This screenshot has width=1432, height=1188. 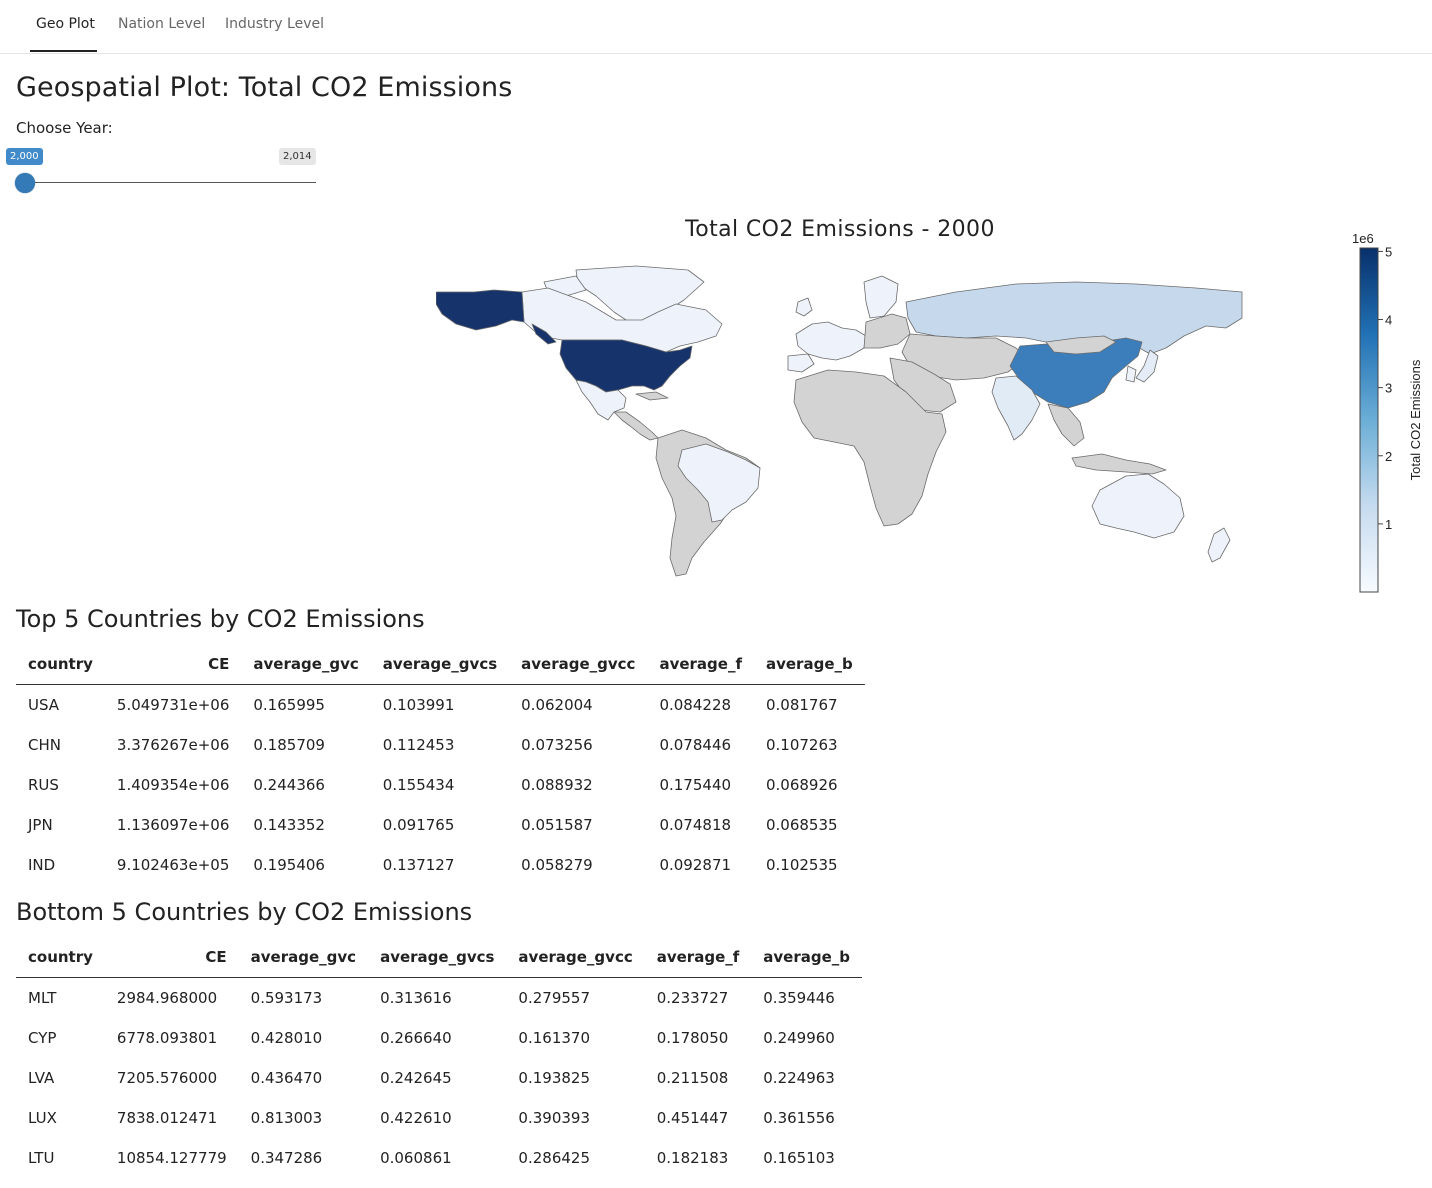 What do you see at coordinates (1016, 408) in the screenshot?
I see `map-country-india` at bounding box center [1016, 408].